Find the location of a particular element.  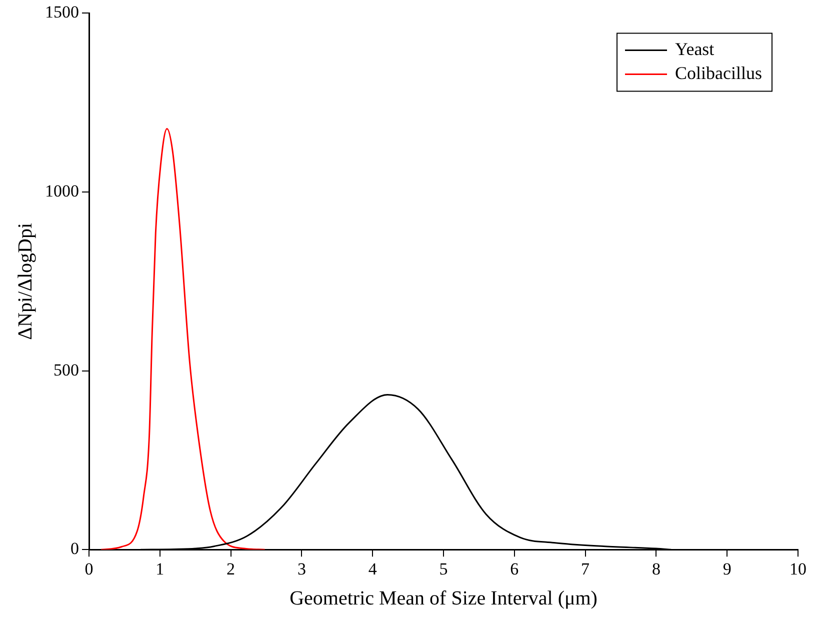

x-axis-title: Geometric Mean of Size Interval (μm) is located at coordinates (444, 598).